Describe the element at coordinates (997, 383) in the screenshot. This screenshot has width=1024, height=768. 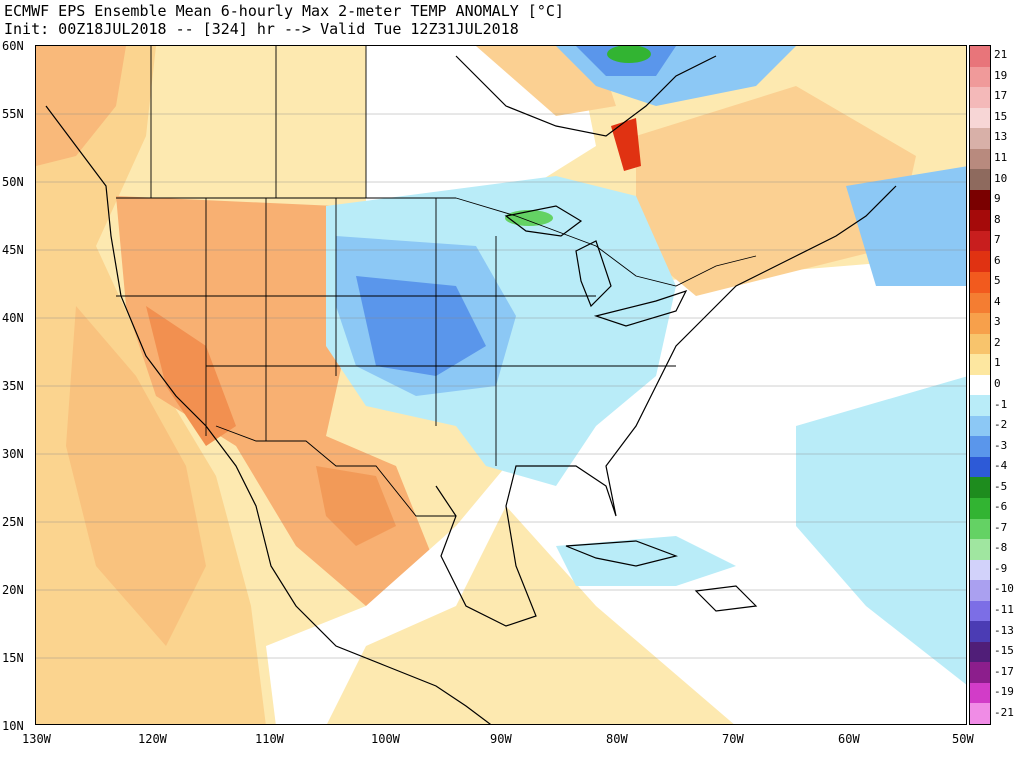
I see `colorbar-tick-label: 0` at that location.